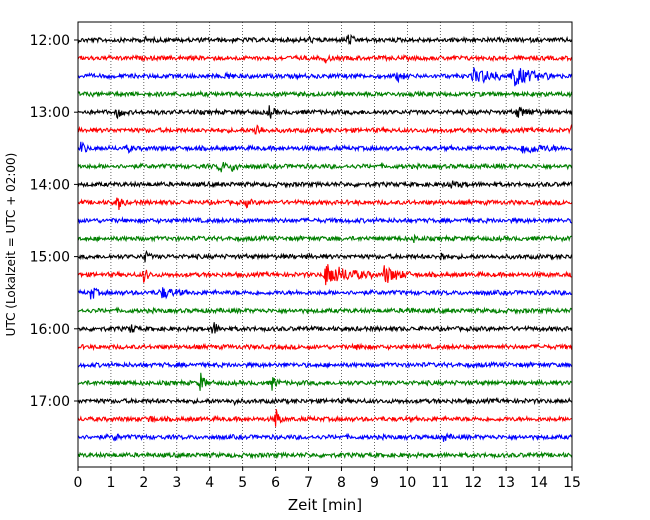 The width and height of the screenshot is (650, 520). Describe the element at coordinates (341, 483) in the screenshot. I see `x-tick-label: 8` at that location.